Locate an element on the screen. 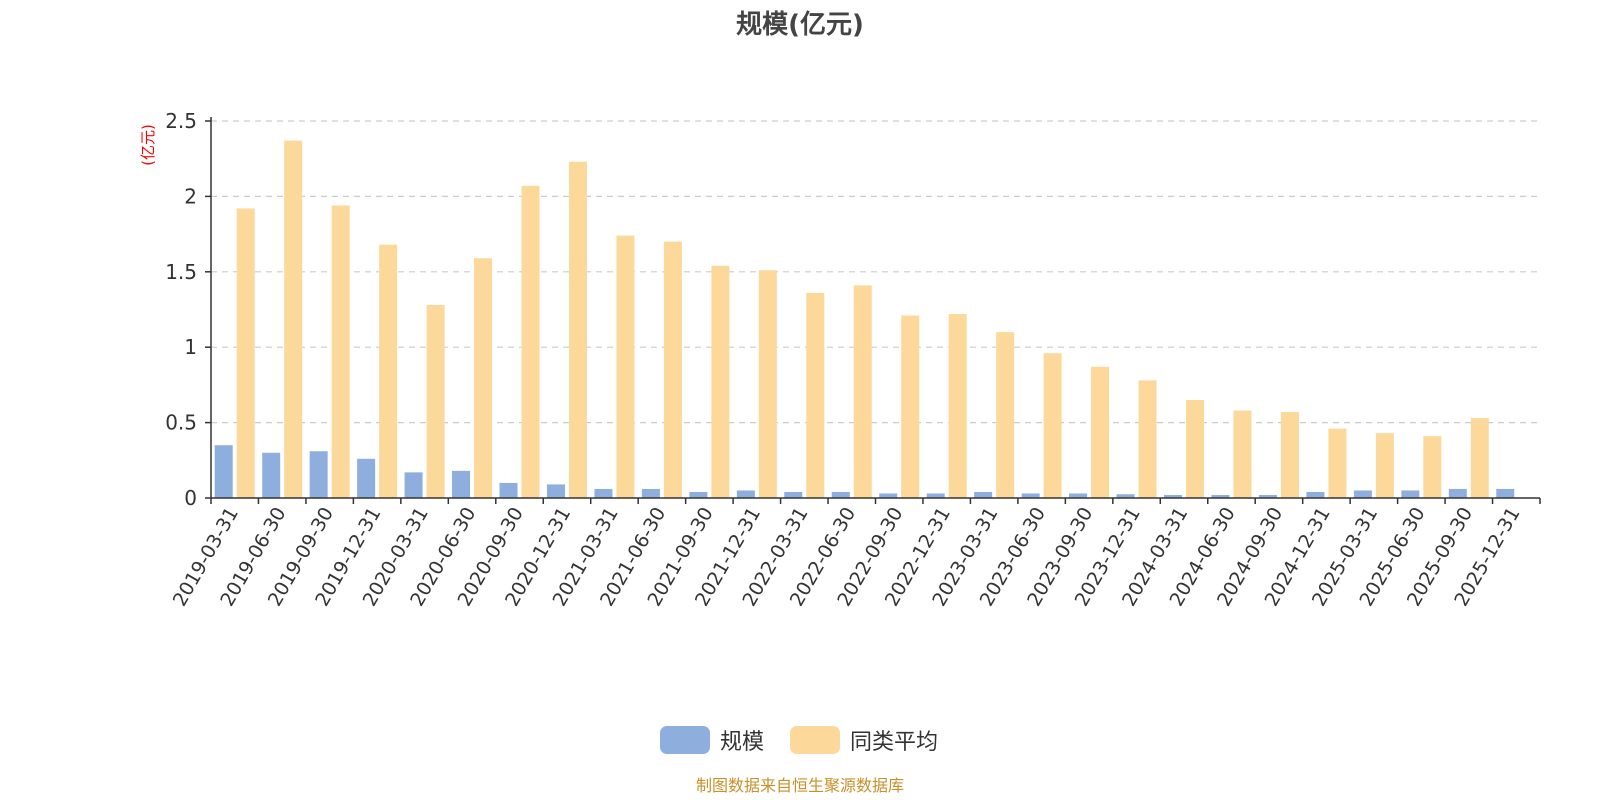  legend: 规模 同类平均 is located at coordinates (799, 740).